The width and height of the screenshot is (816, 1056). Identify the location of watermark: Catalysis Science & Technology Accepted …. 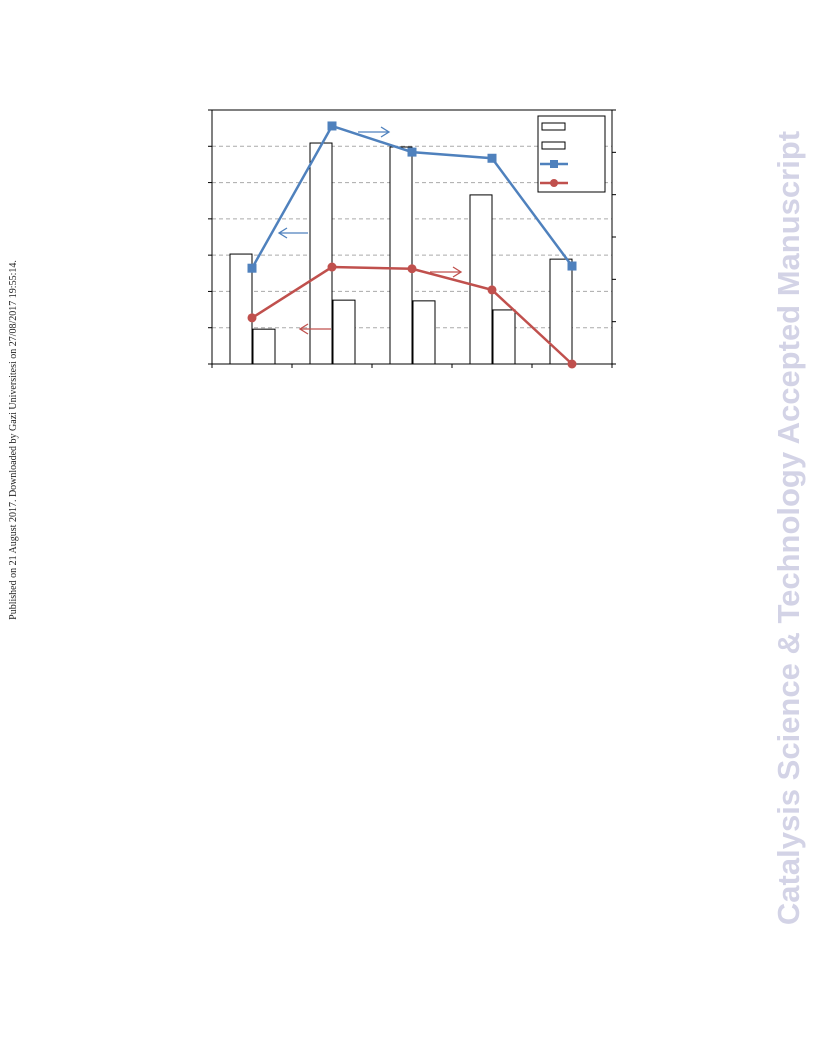
(788, 528).